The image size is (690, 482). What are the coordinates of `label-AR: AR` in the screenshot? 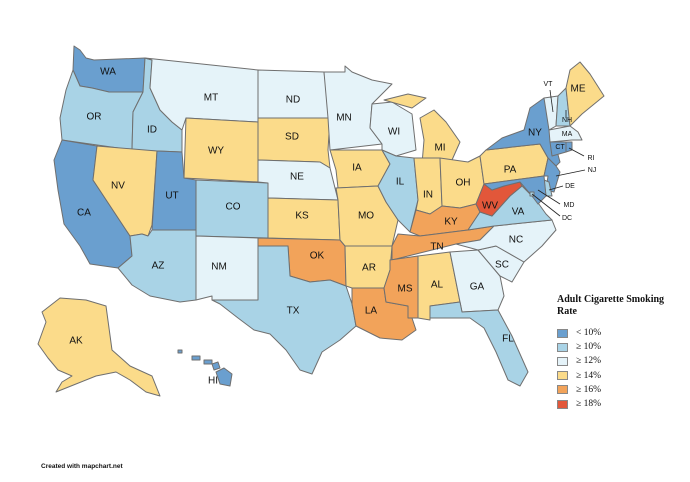 It's located at (369, 268).